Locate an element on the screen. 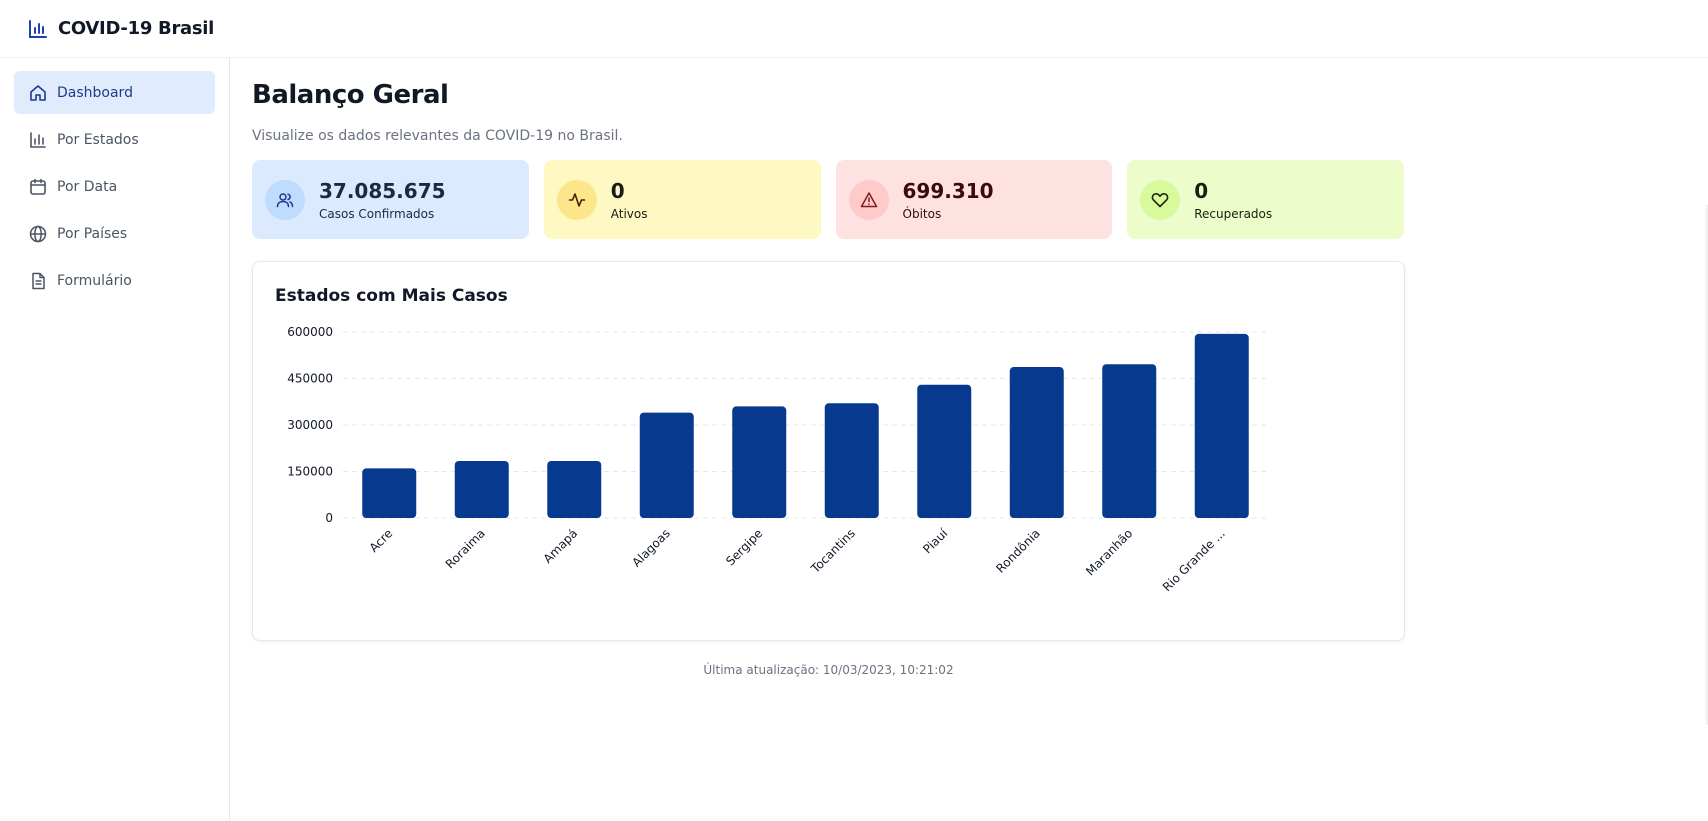 The width and height of the screenshot is (1708, 821). x-tick-label: Alagoas is located at coordinates (650, 547).